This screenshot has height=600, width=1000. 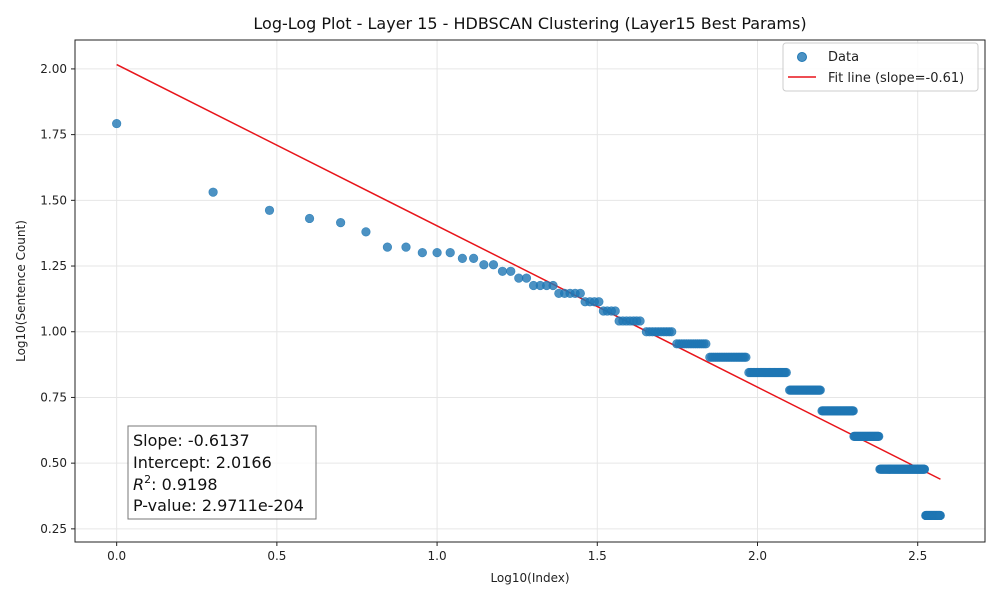 I want to click on y-tick-label: 1.50, so click(x=53, y=200).